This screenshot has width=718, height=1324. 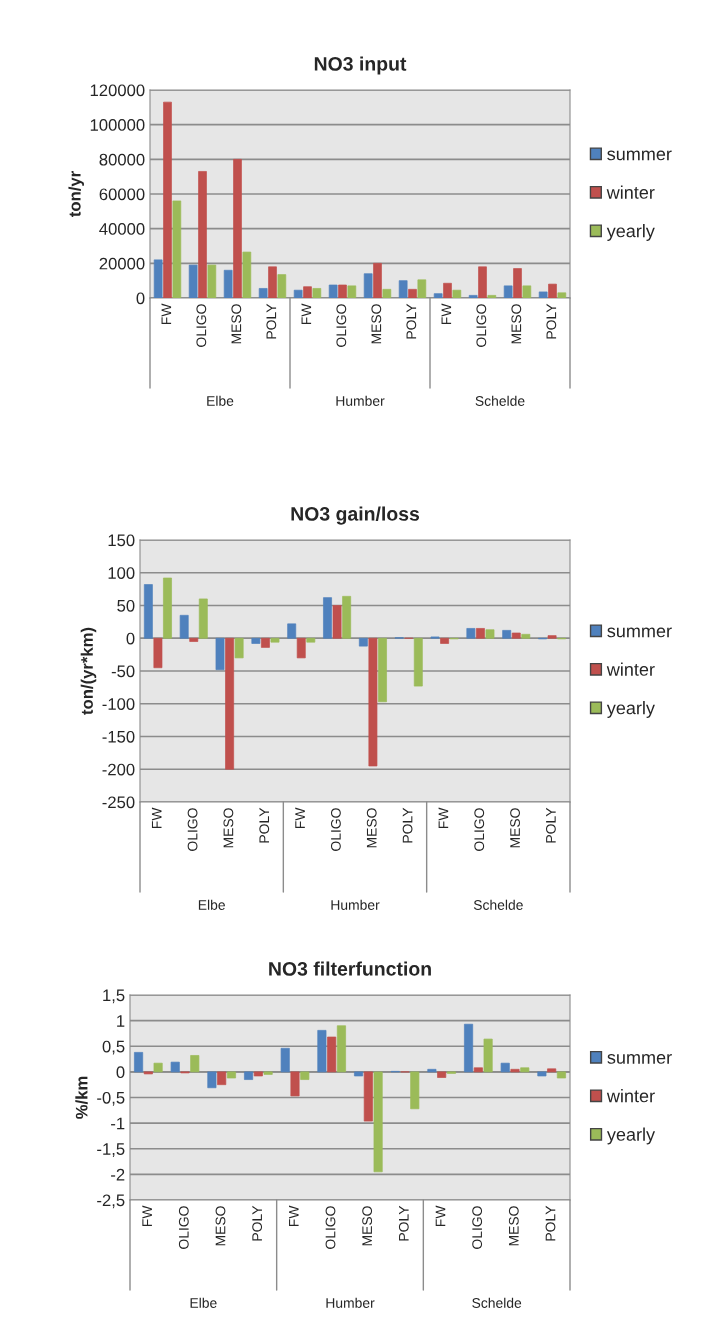 I want to click on y-tick-label: -0,5, so click(x=111, y=1098).